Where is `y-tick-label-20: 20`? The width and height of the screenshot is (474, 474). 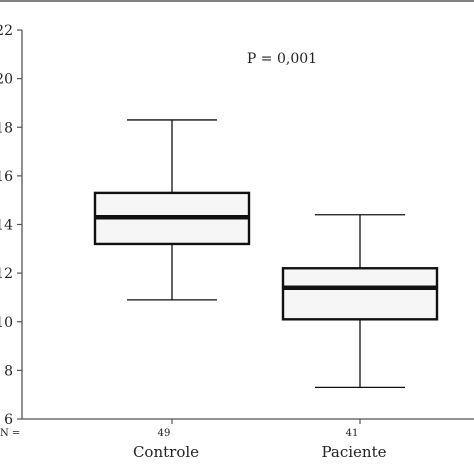 y-tick-label-20: 20 is located at coordinates (6, 80).